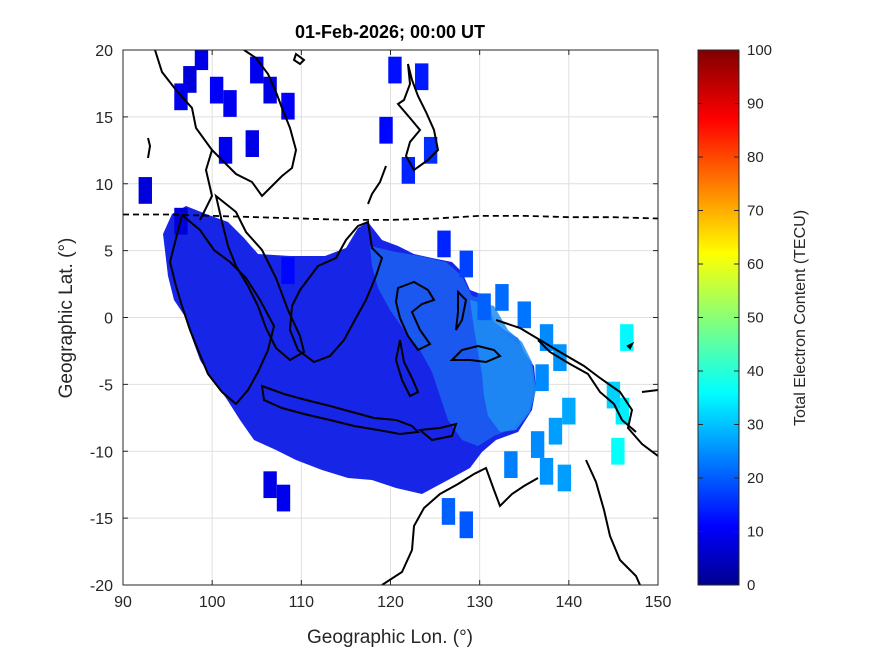  I want to click on x-tick-label: 90, so click(123, 602).